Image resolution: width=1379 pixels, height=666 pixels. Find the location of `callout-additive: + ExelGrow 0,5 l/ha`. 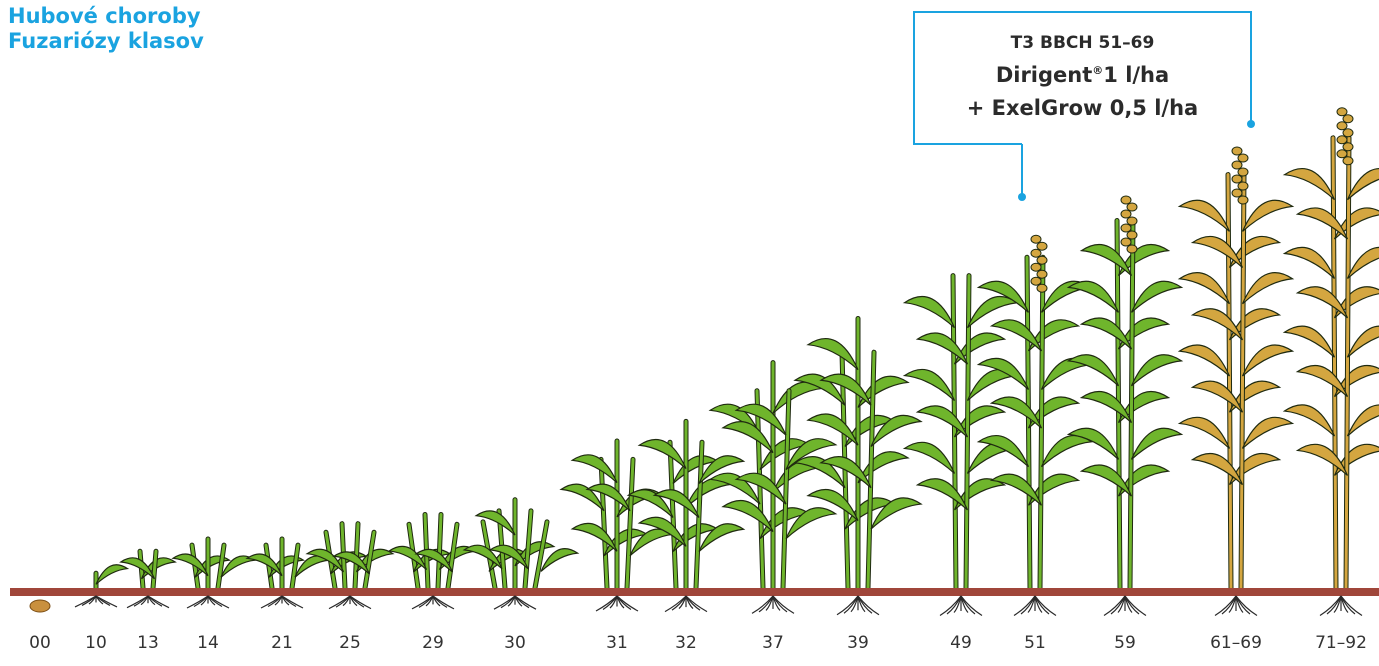

callout-additive: + ExelGrow 0,5 l/ha is located at coordinates (1082, 108).